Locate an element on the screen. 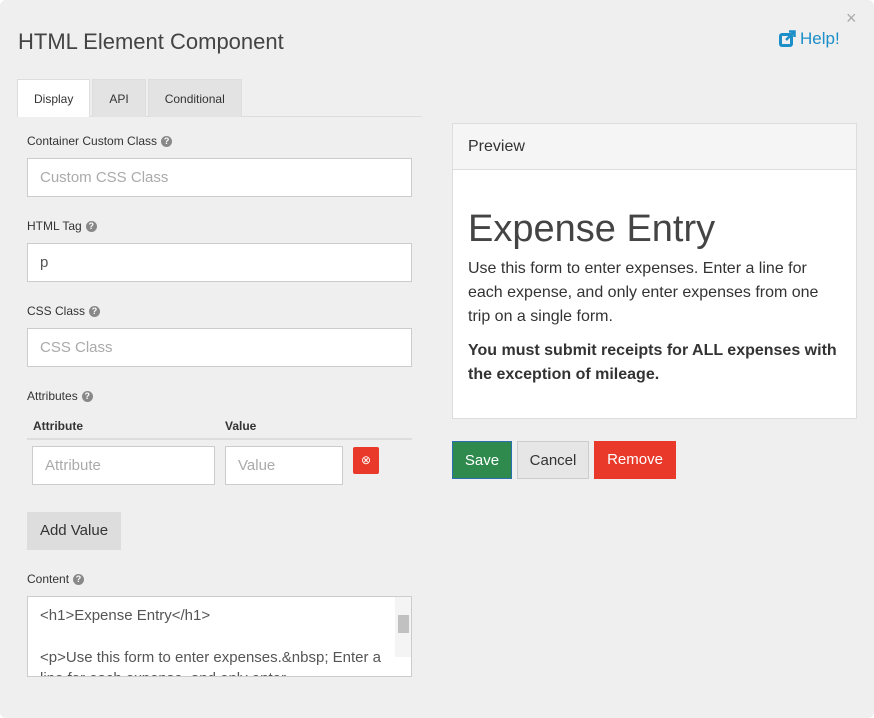 The width and height of the screenshot is (874, 718). add-value-button: Add Value is located at coordinates (74, 531).